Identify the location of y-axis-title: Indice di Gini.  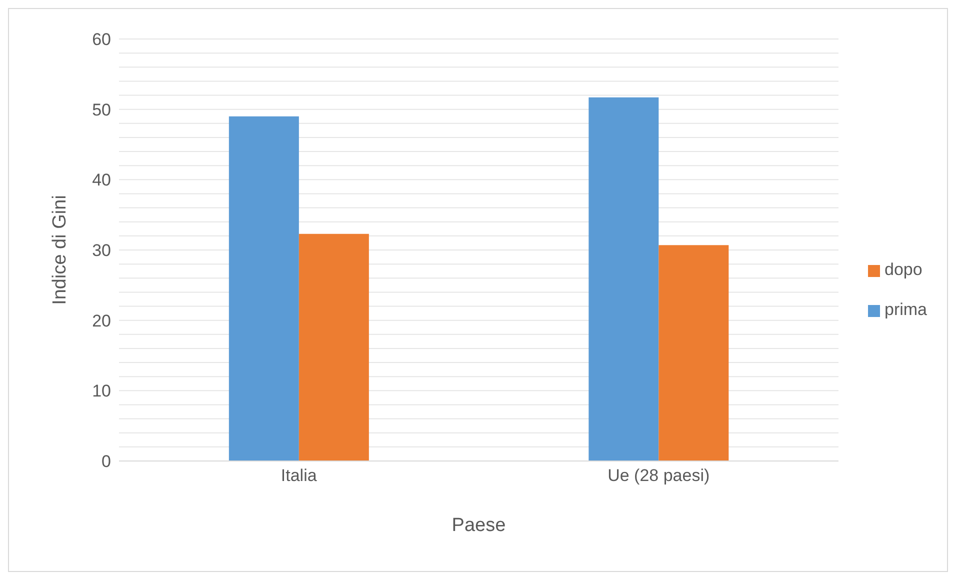
(60, 250).